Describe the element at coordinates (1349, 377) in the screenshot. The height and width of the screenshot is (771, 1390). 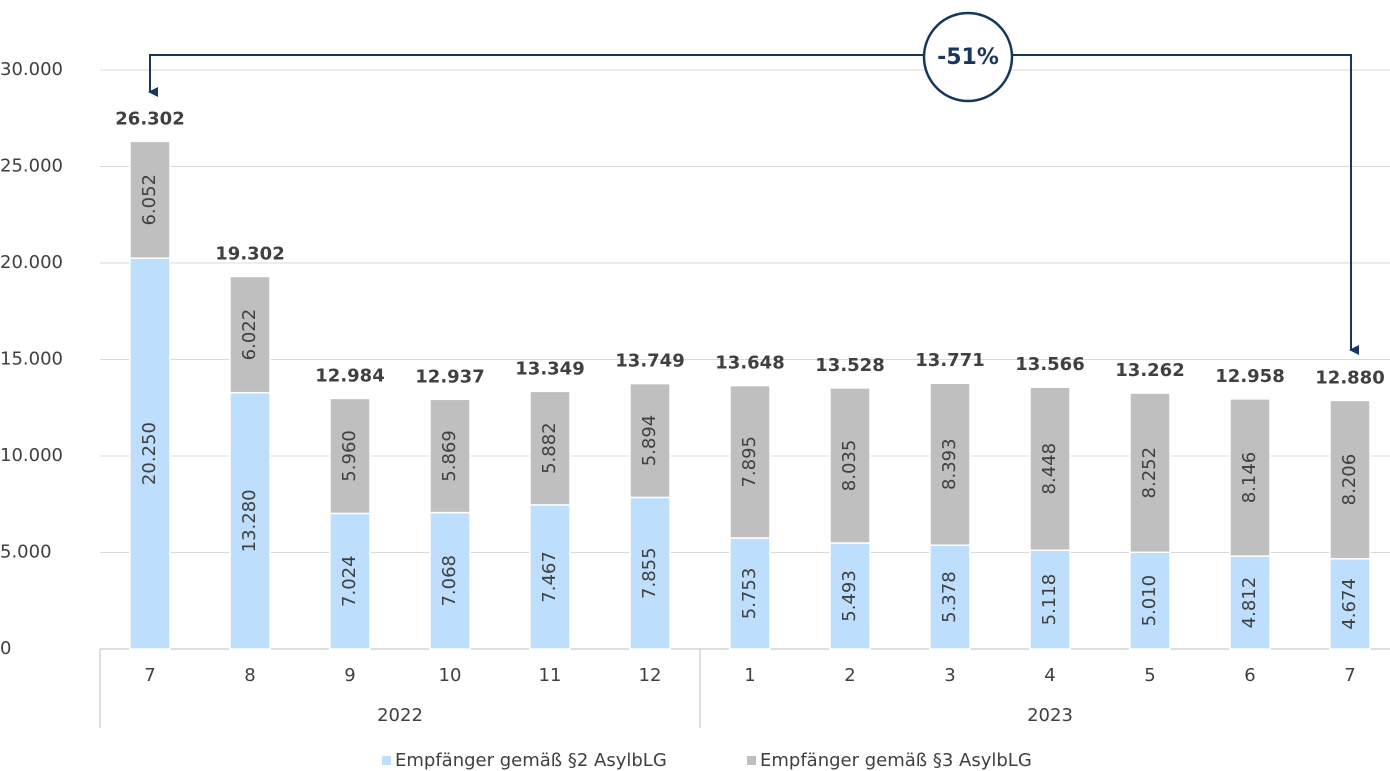
I see `total-label: 12.880` at that location.